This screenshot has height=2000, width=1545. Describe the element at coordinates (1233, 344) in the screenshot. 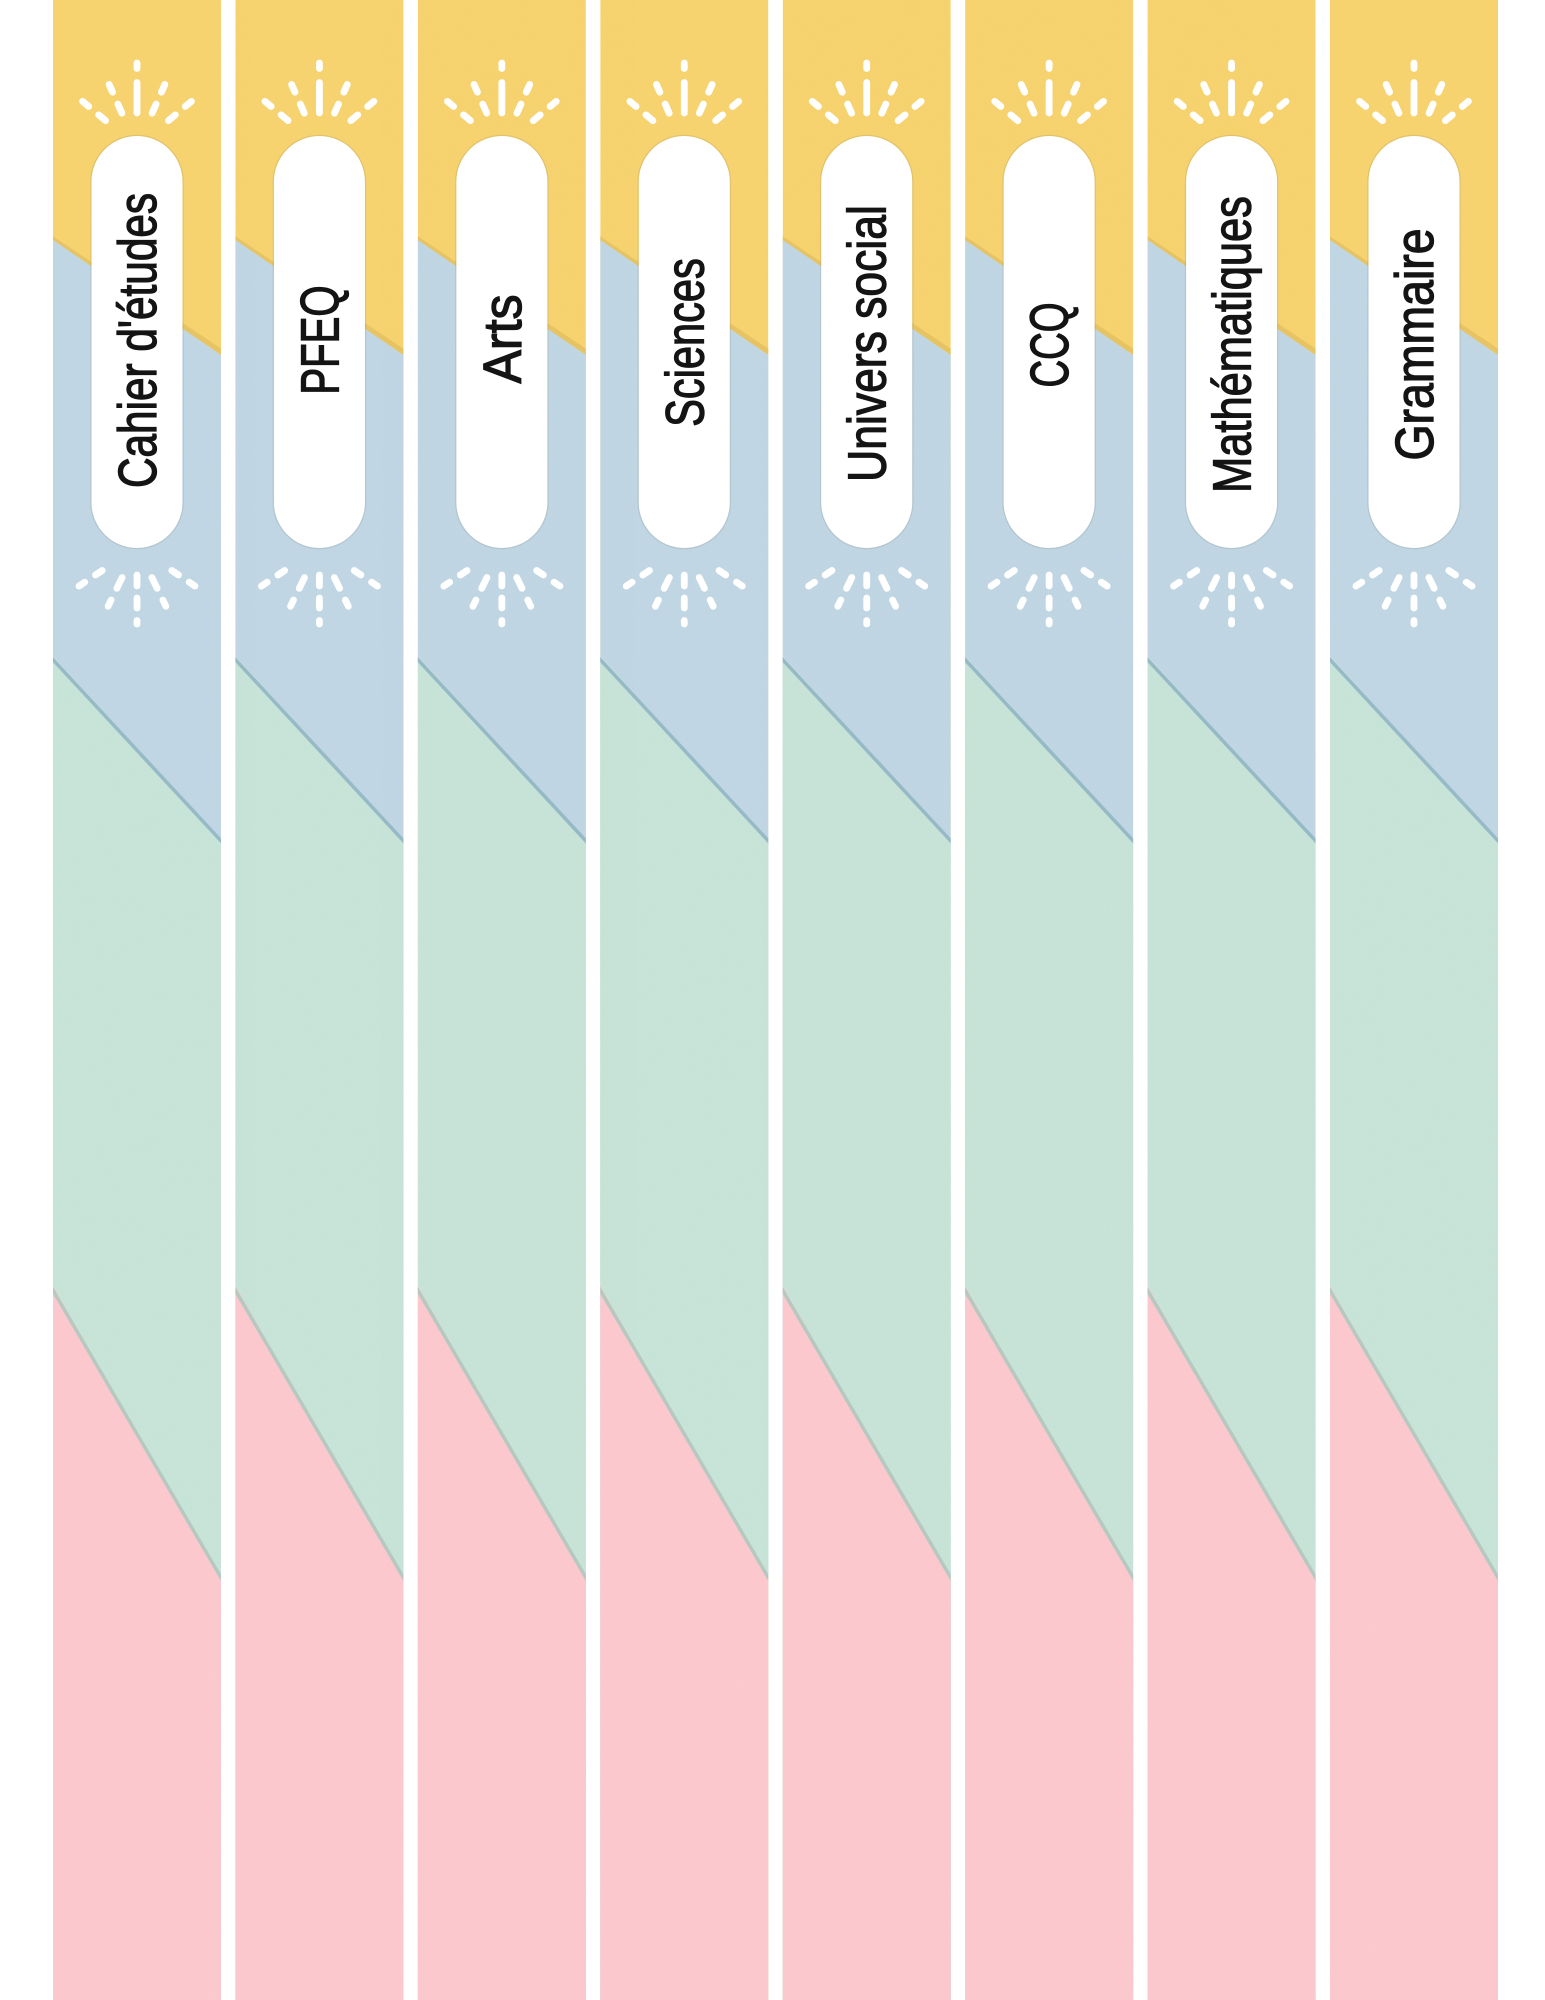

I see `svg-text: Mathématiques` at that location.